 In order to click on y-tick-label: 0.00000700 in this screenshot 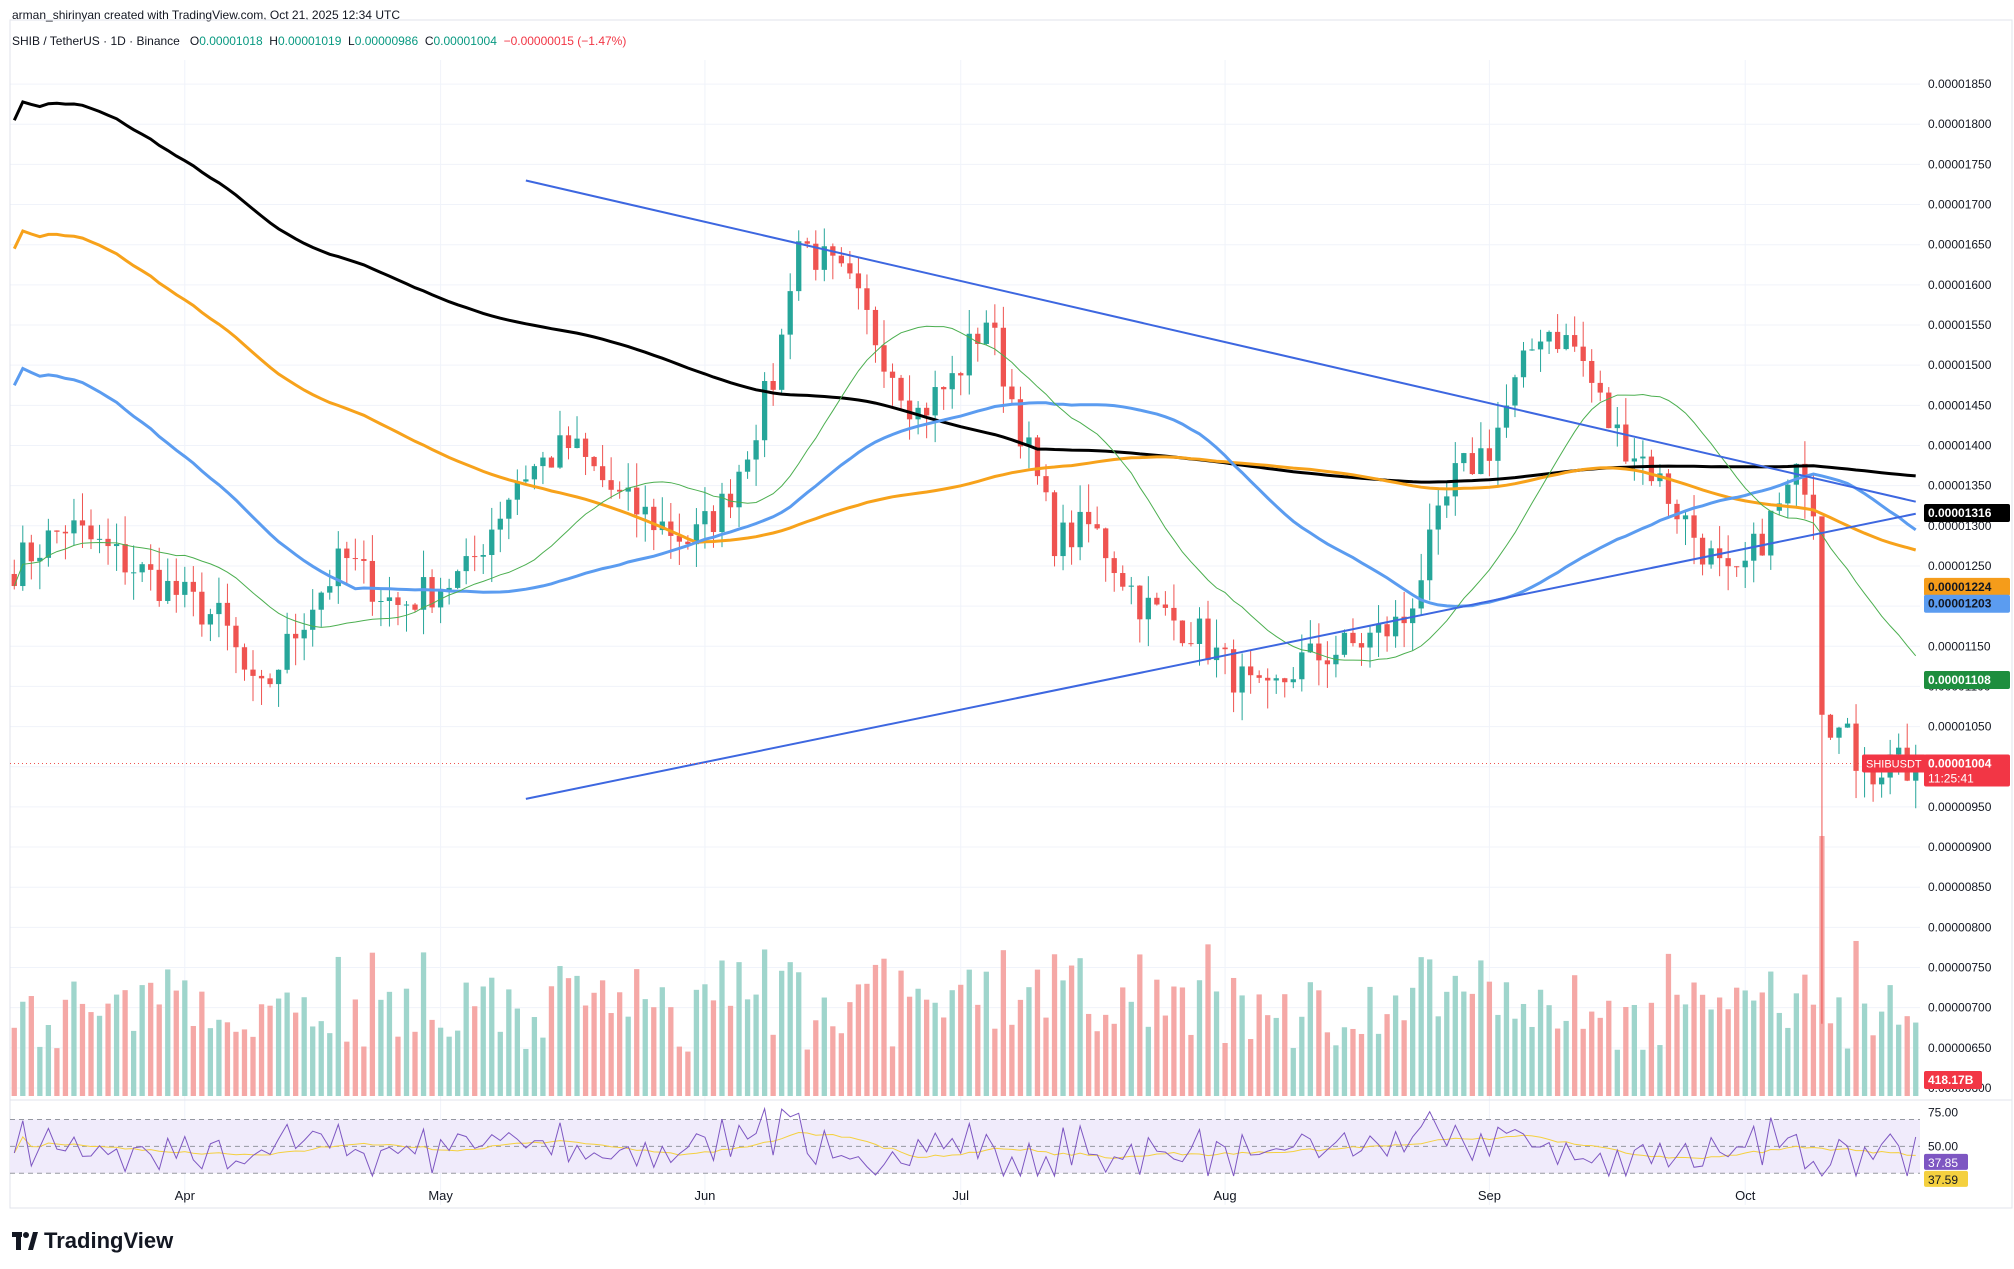, I will do `click(1960, 1008)`.